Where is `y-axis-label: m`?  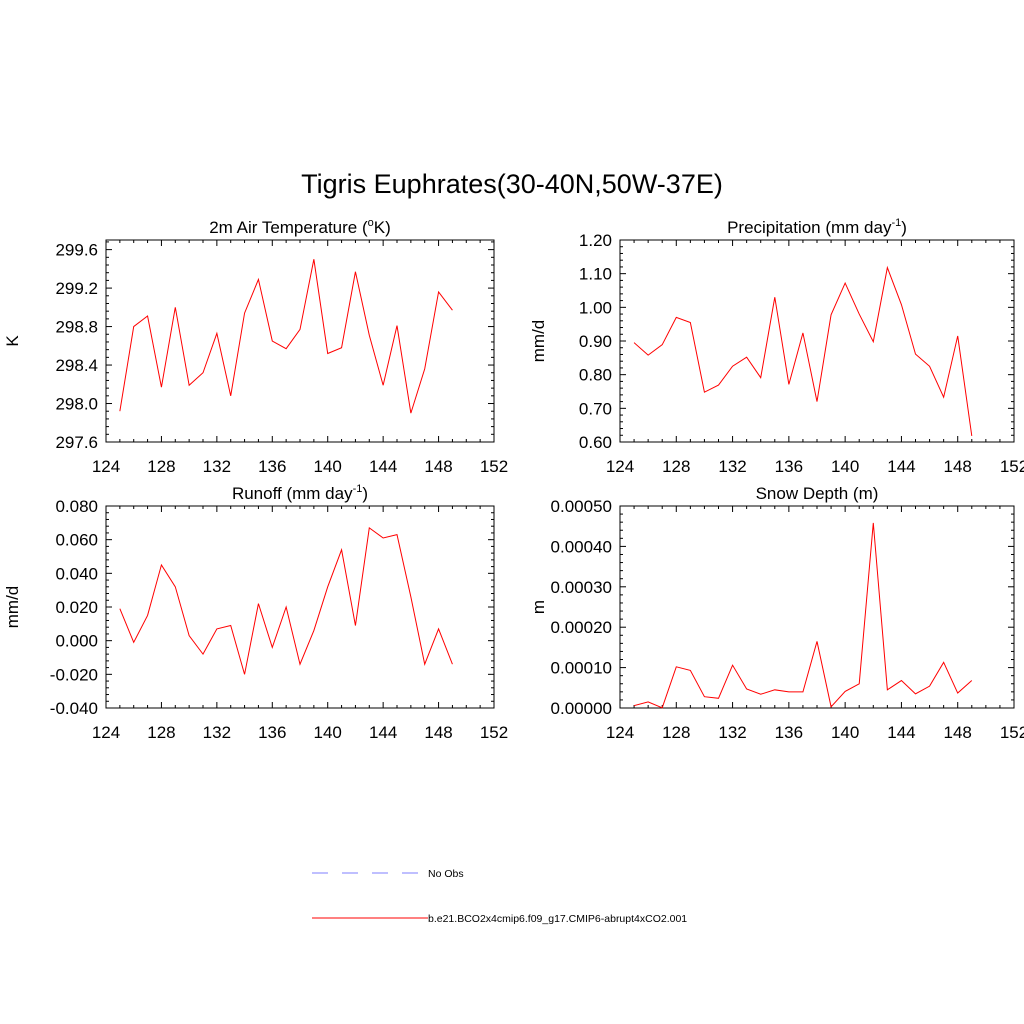
y-axis-label: m is located at coordinates (538, 607).